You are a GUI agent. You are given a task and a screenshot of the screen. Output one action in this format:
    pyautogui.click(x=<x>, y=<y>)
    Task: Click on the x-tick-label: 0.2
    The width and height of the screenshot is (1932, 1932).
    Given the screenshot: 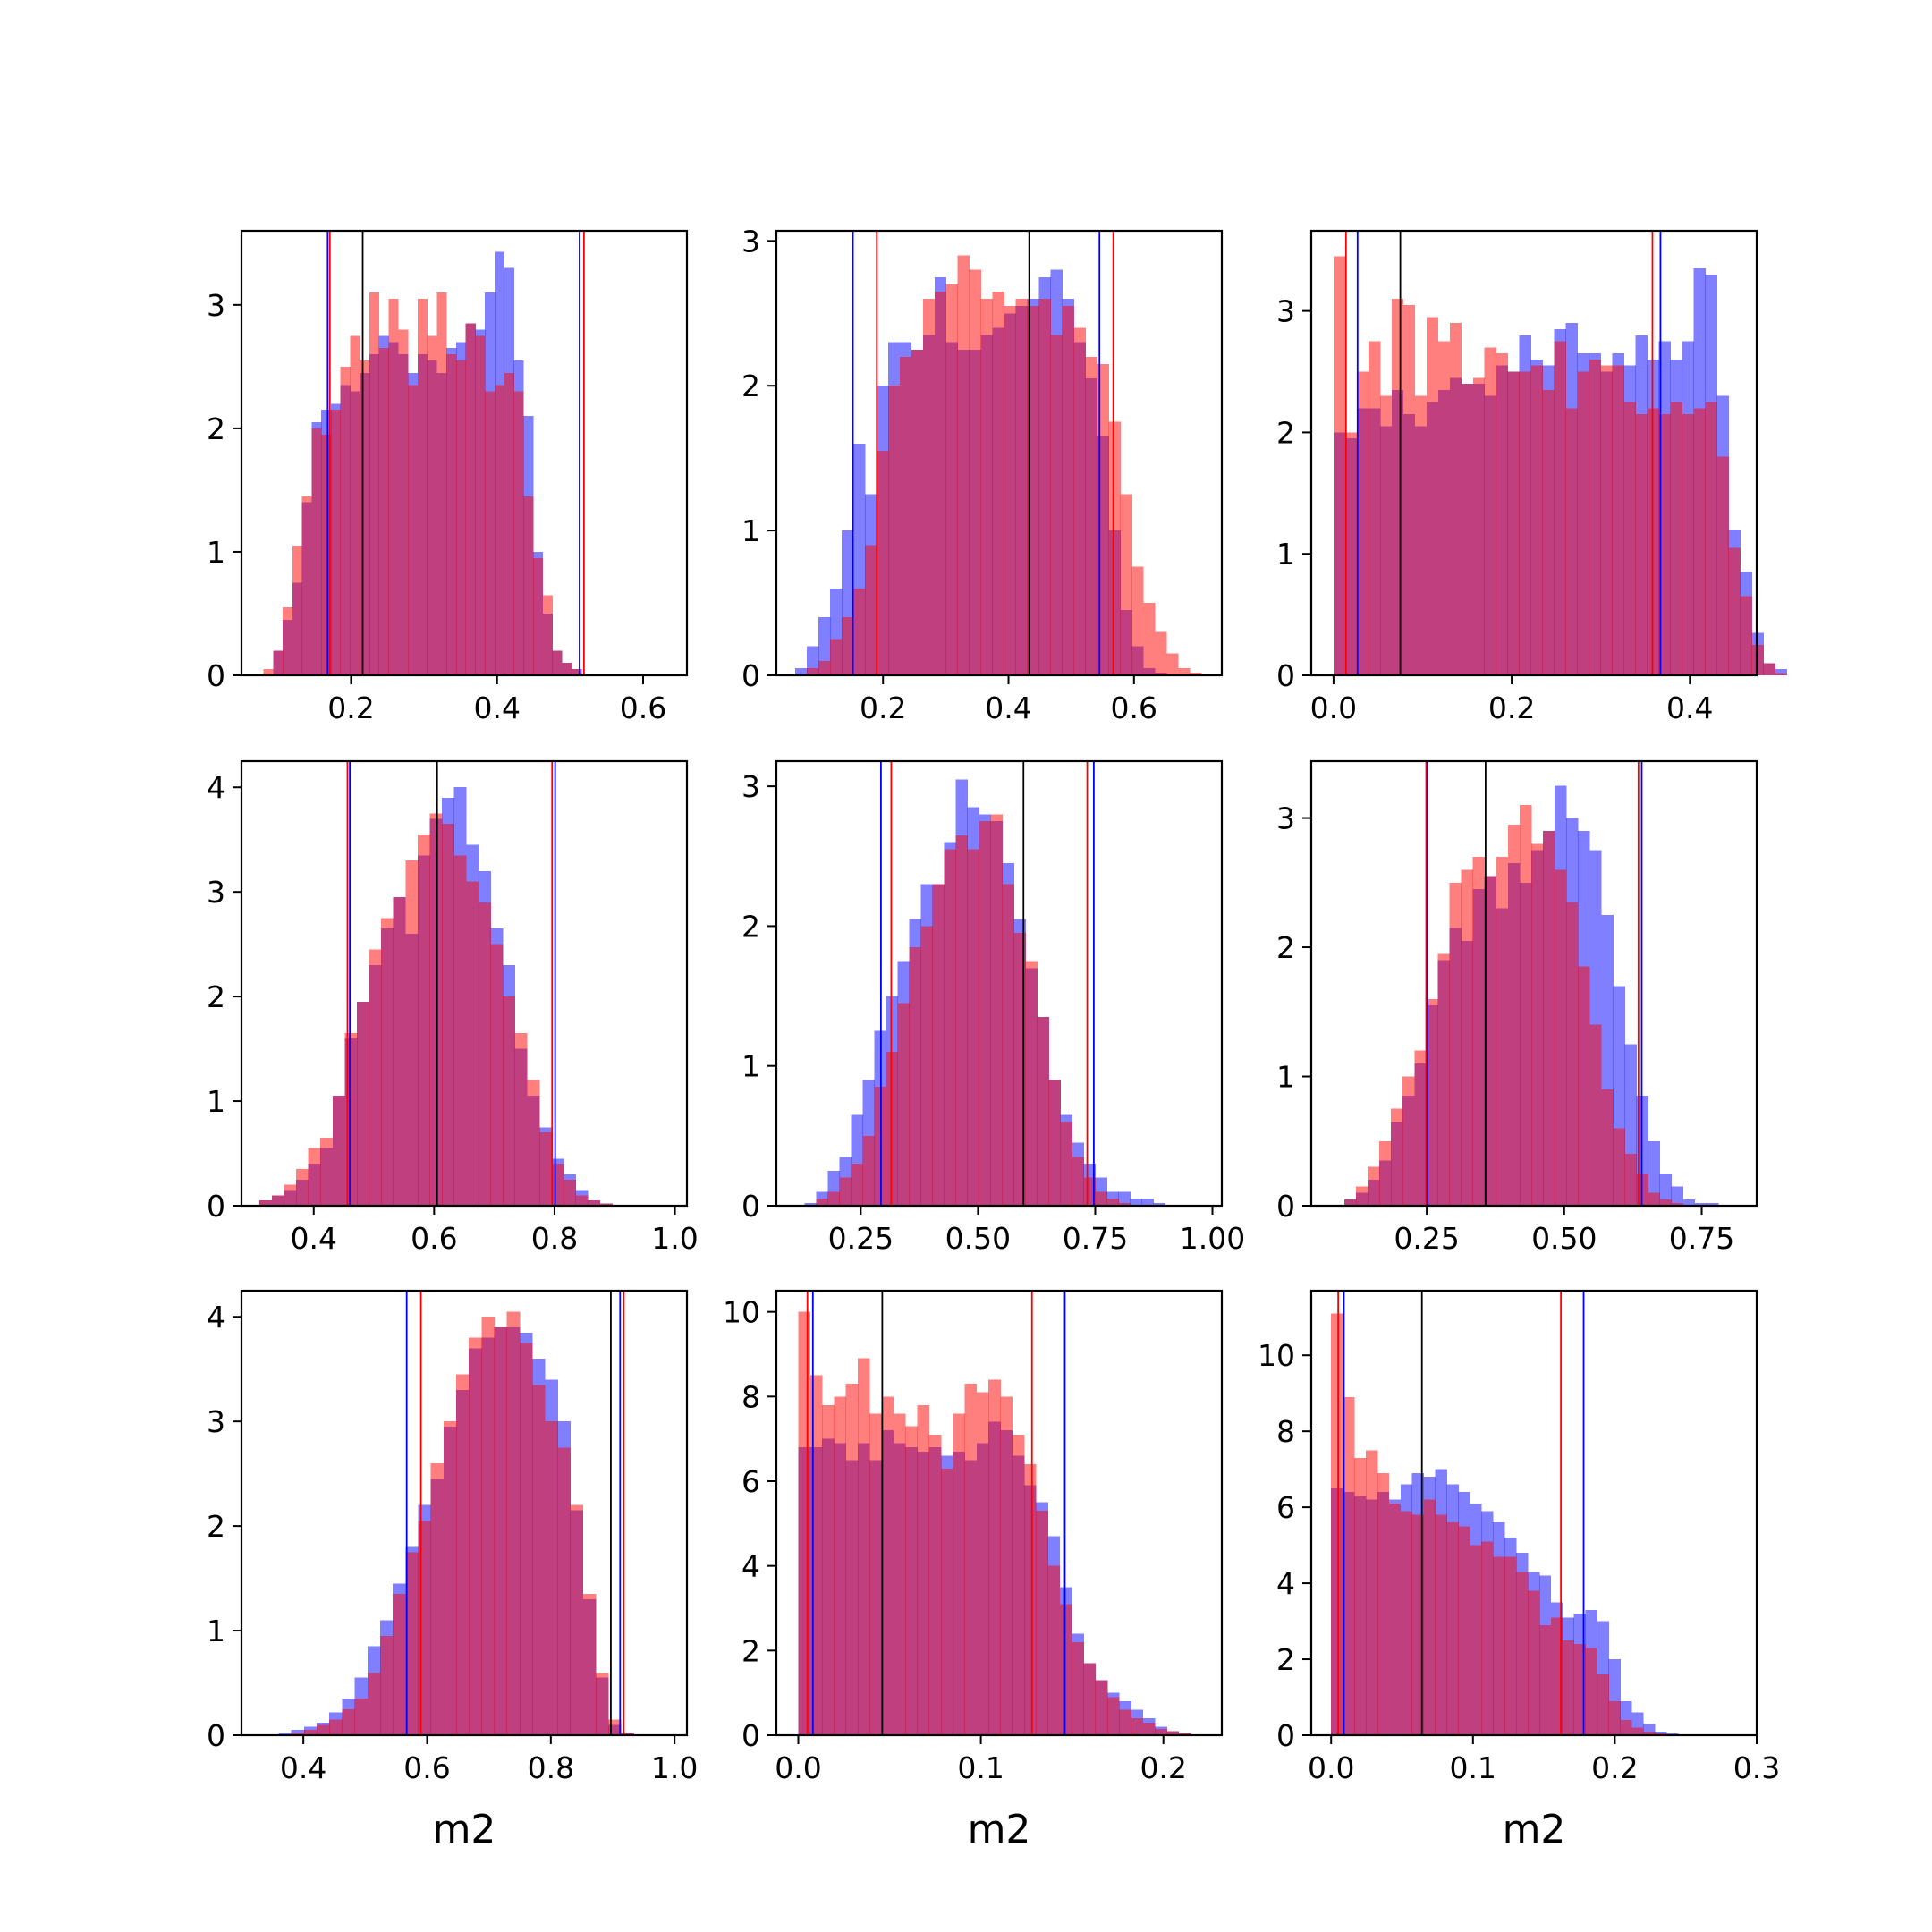 What is the action you would take?
    pyautogui.click(x=1614, y=1767)
    